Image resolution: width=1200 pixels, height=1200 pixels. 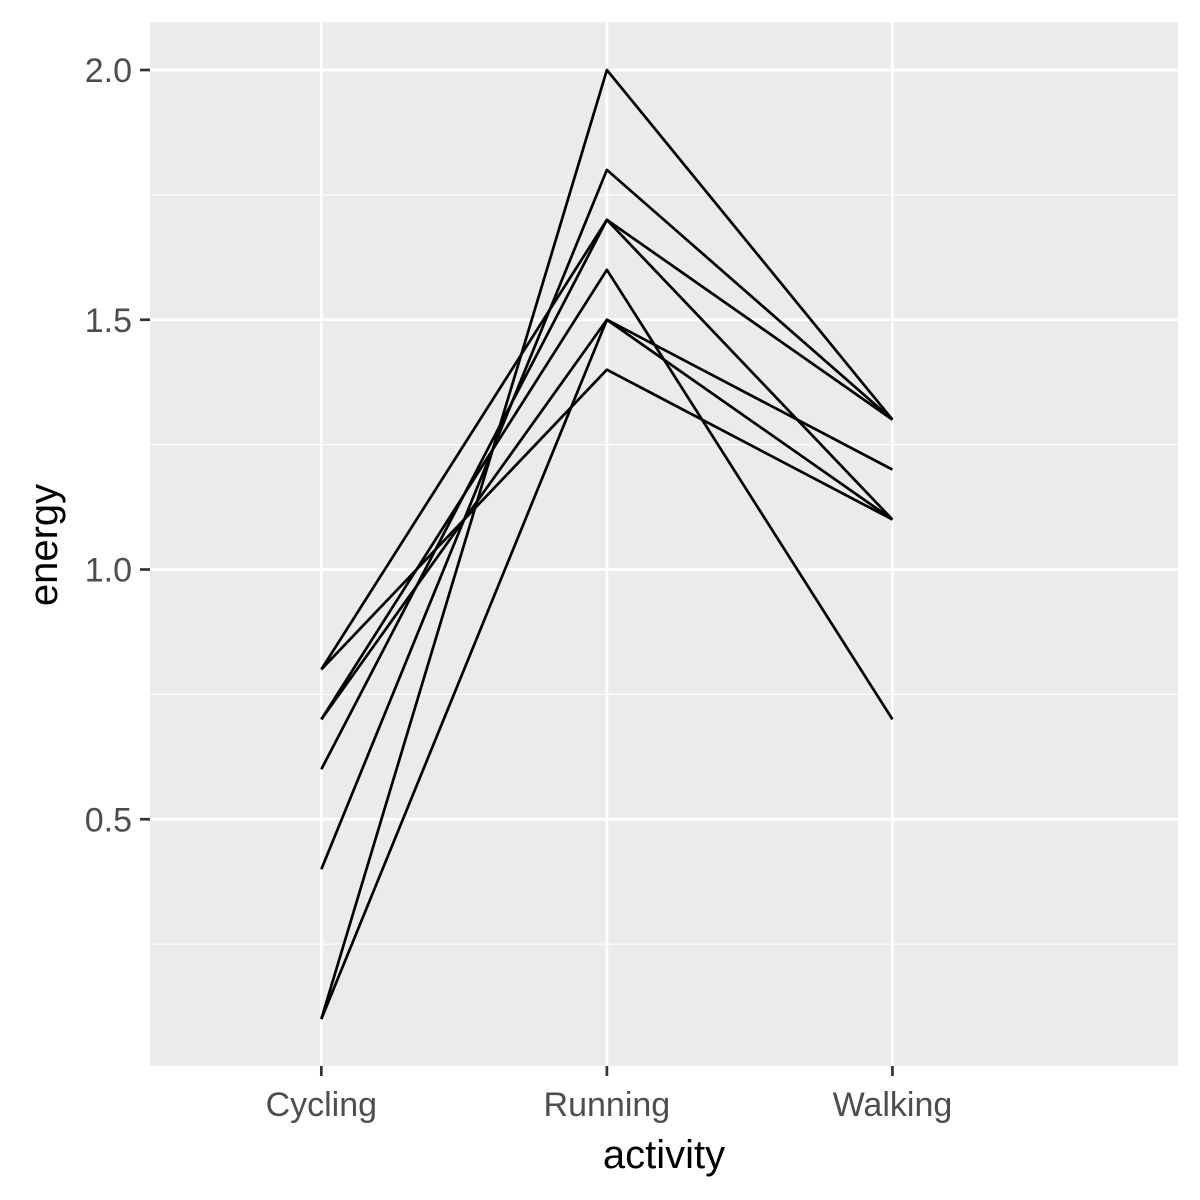 I want to click on y-tick-label: 2.0, so click(x=108, y=71).